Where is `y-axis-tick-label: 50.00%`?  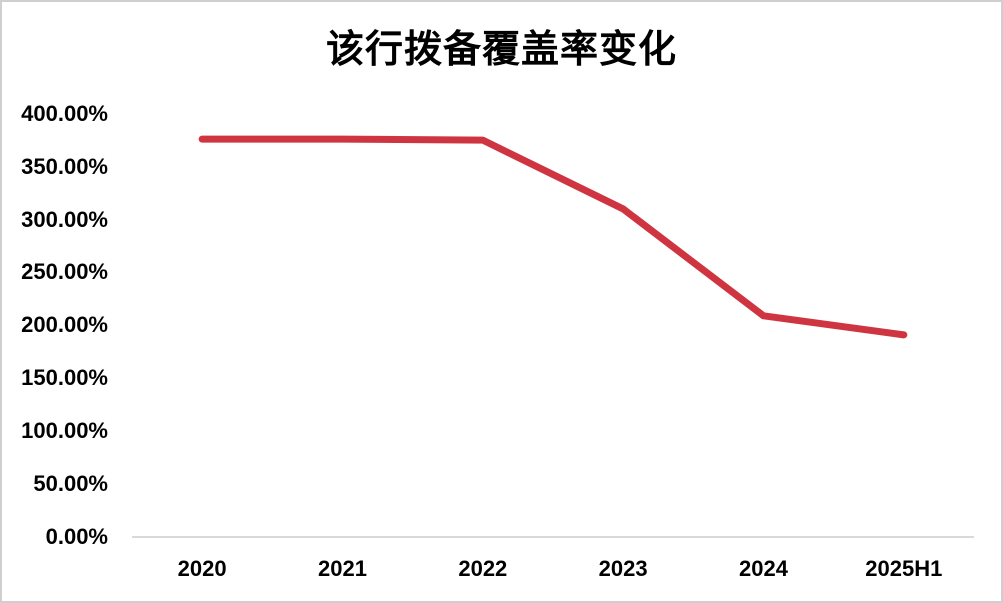
y-axis-tick-label: 50.00% is located at coordinates (70, 484).